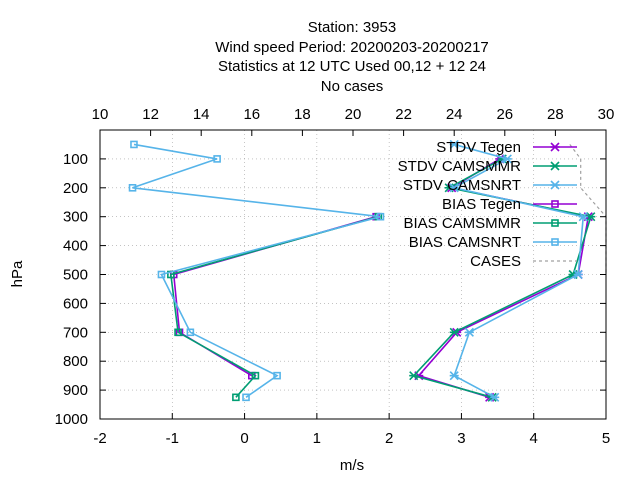 The width and height of the screenshot is (640, 480). Describe the element at coordinates (75, 188) in the screenshot. I see `y-tick-label: 200` at that location.